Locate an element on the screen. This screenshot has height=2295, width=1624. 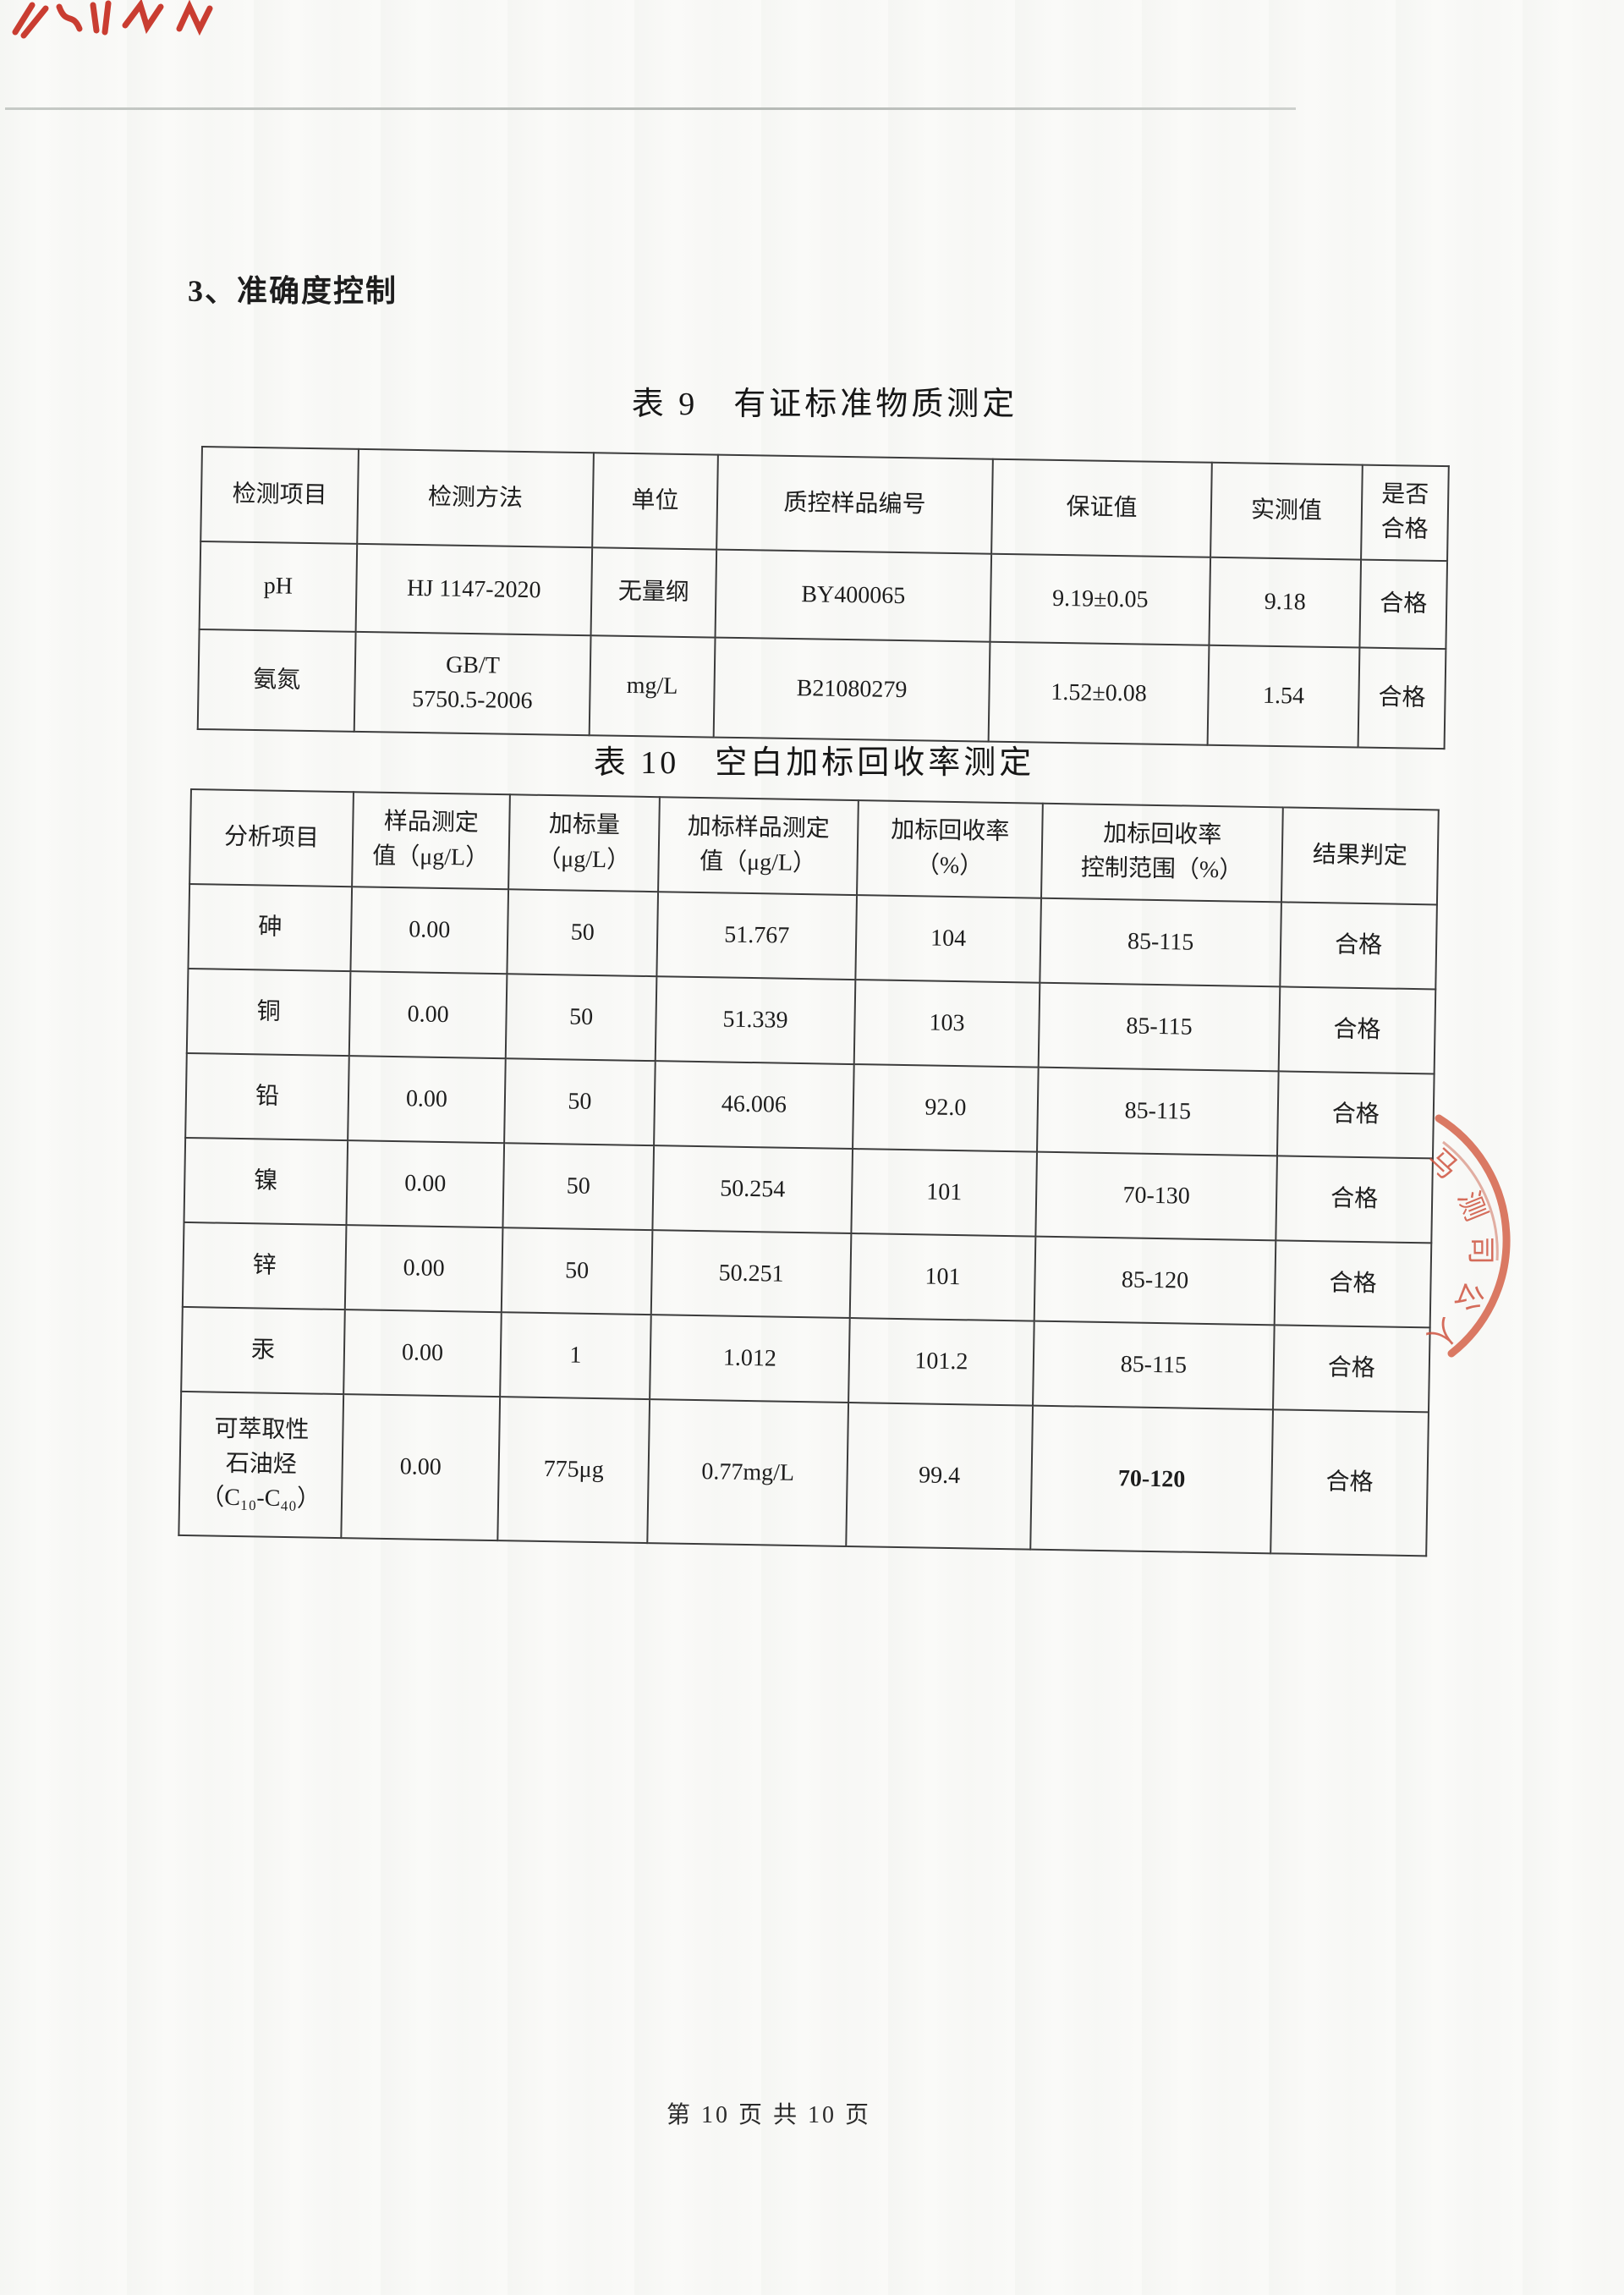
table-cell: 775μg is located at coordinates (573, 1471).